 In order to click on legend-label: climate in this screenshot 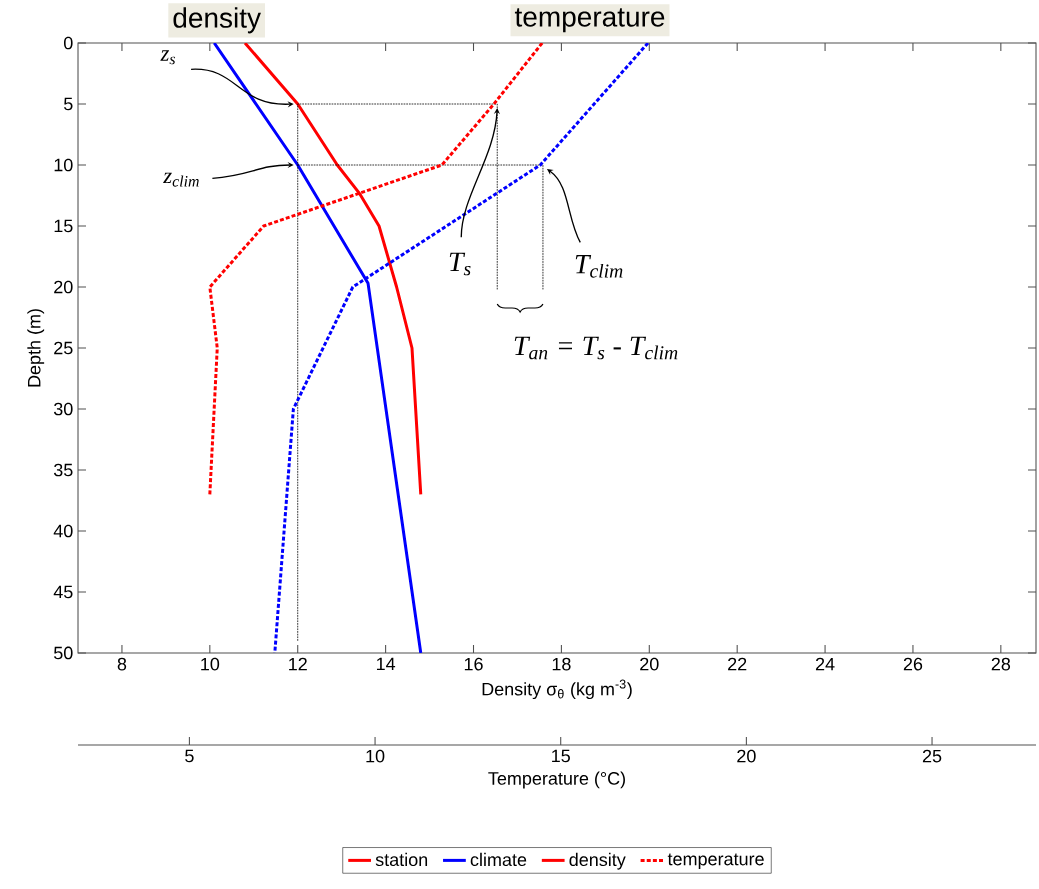, I will do `click(498, 859)`.